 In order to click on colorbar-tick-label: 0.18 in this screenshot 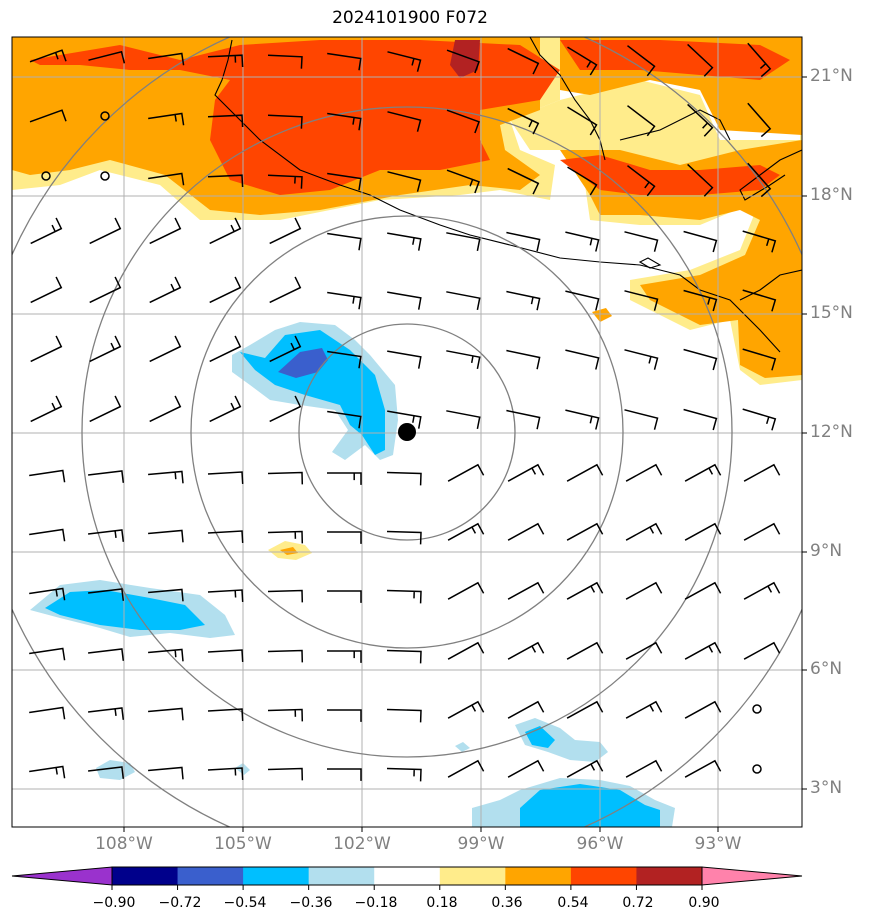, I will do `click(442, 903)`.